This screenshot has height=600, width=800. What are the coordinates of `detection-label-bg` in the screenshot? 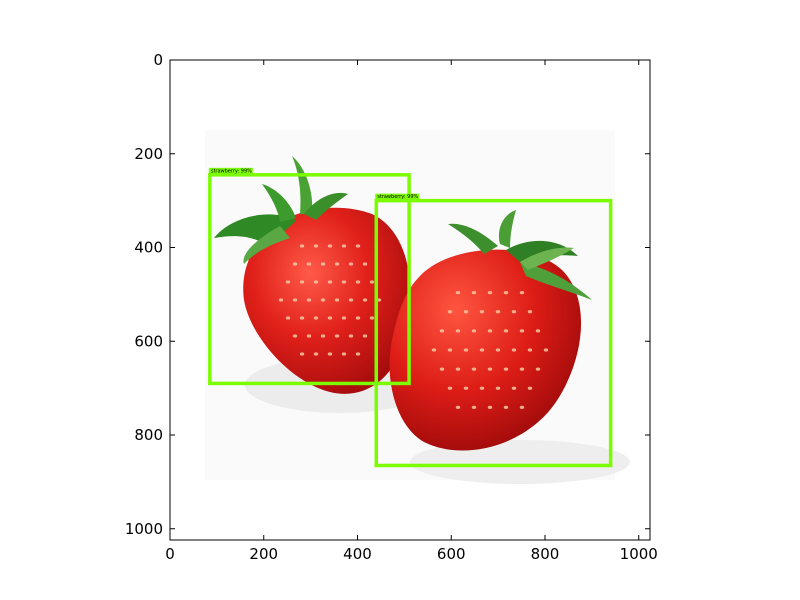 It's located at (230, 170).